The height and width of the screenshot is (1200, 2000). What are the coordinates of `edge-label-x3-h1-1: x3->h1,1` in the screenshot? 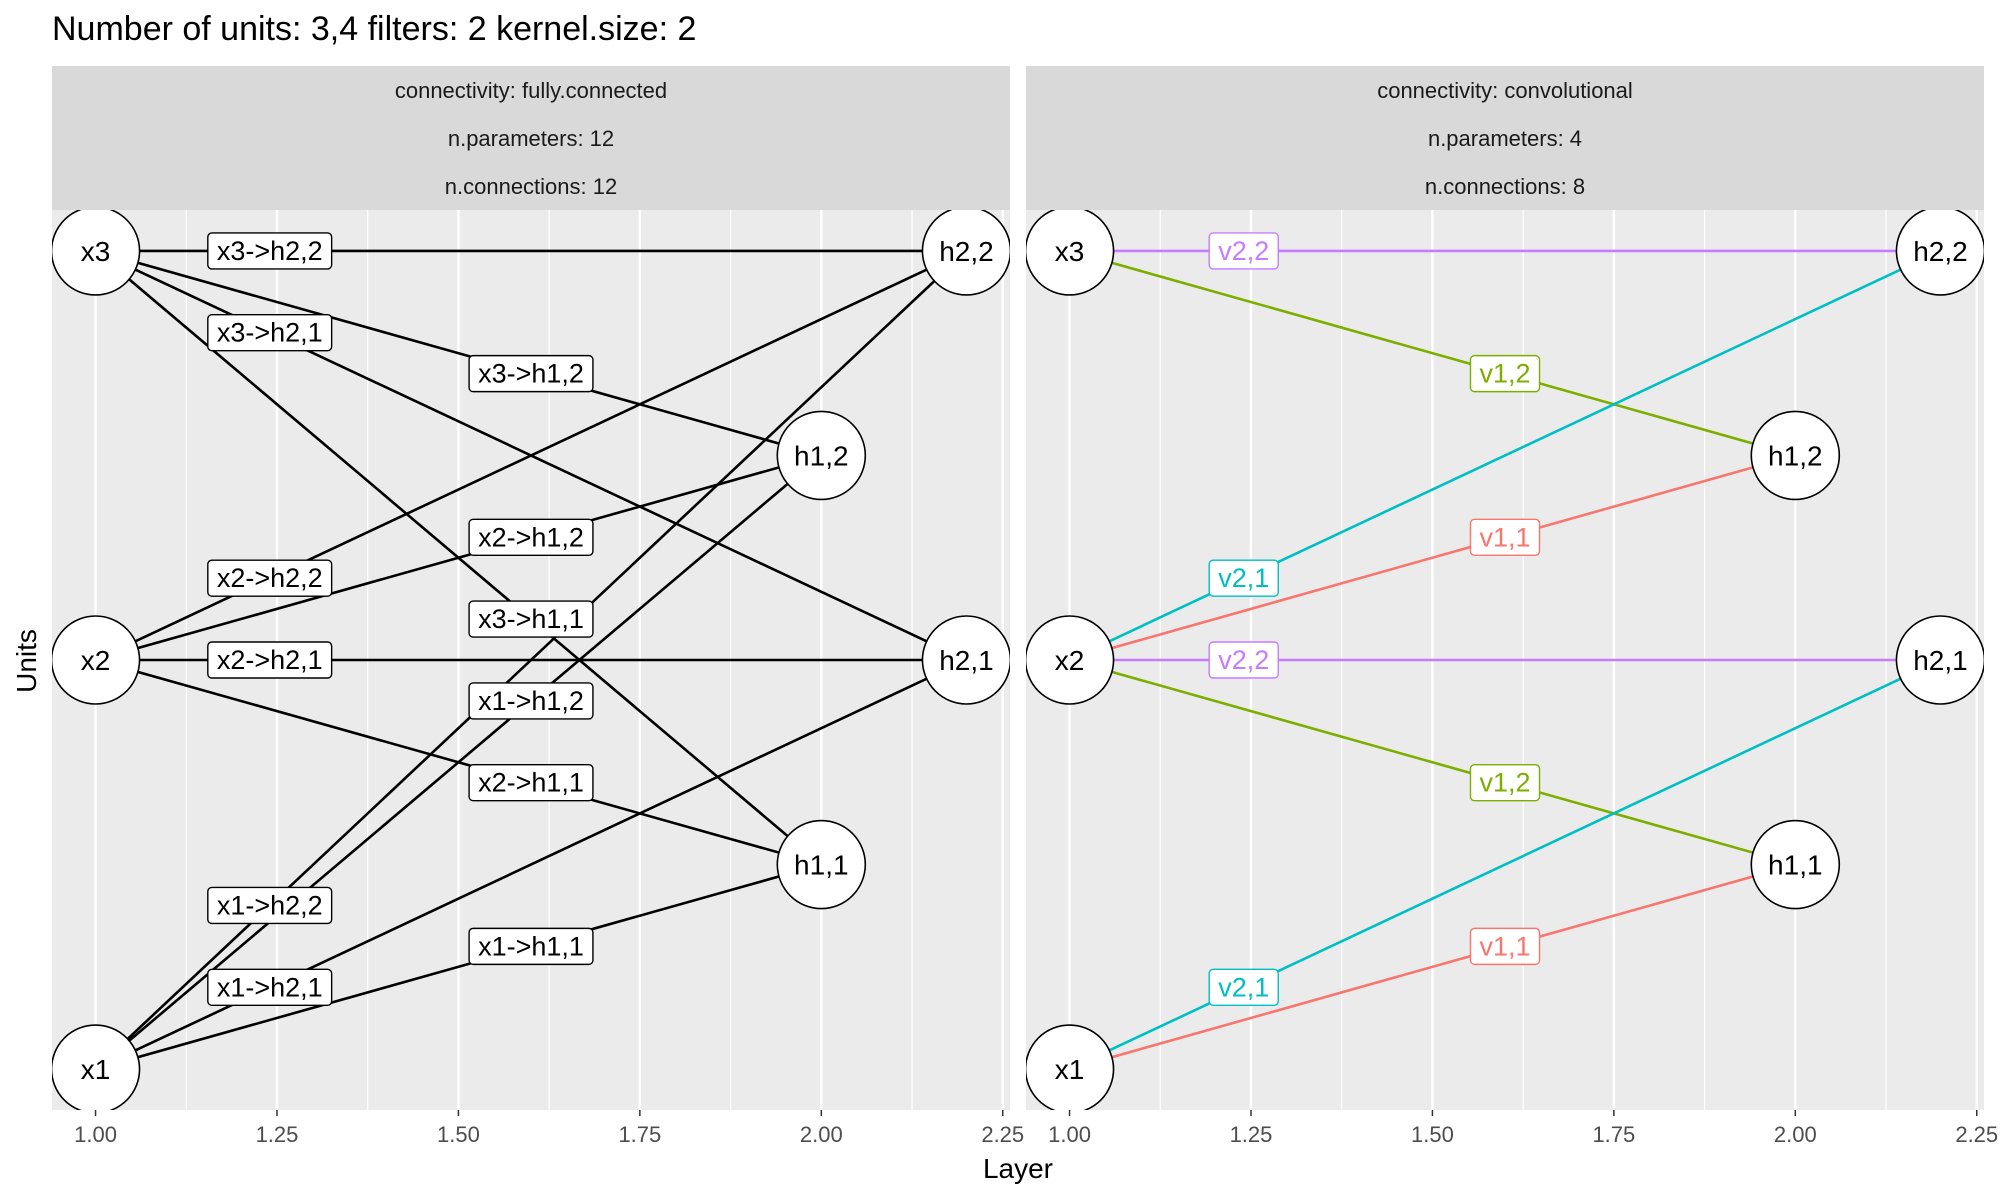 It's located at (531, 619).